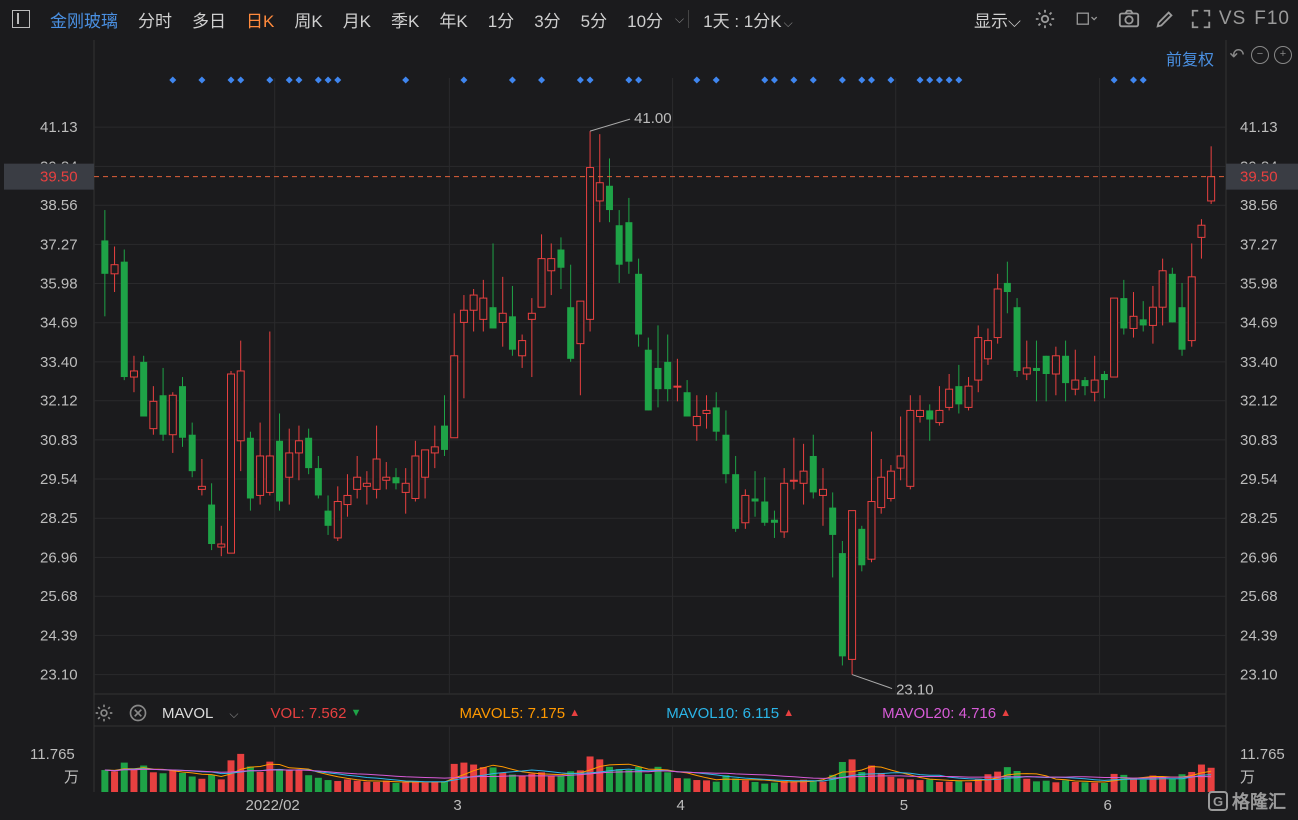 The height and width of the screenshot is (820, 1298). What do you see at coordinates (1165, 19) in the screenshot?
I see `draw-pen-icon` at bounding box center [1165, 19].